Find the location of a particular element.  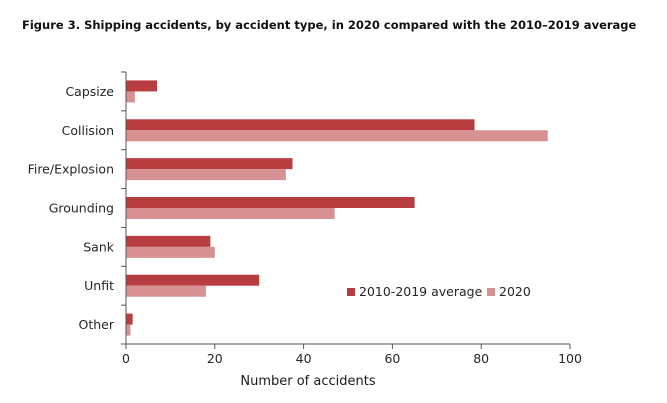

bar-capsize-avg is located at coordinates (142, 86).